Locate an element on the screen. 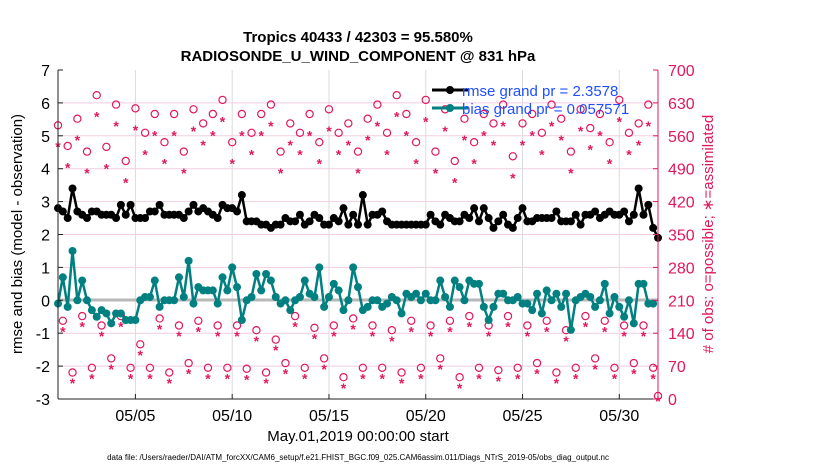 Image resolution: width=830 pixels, height=470 pixels. x-tick-label: 05/25 is located at coordinates (522, 416).